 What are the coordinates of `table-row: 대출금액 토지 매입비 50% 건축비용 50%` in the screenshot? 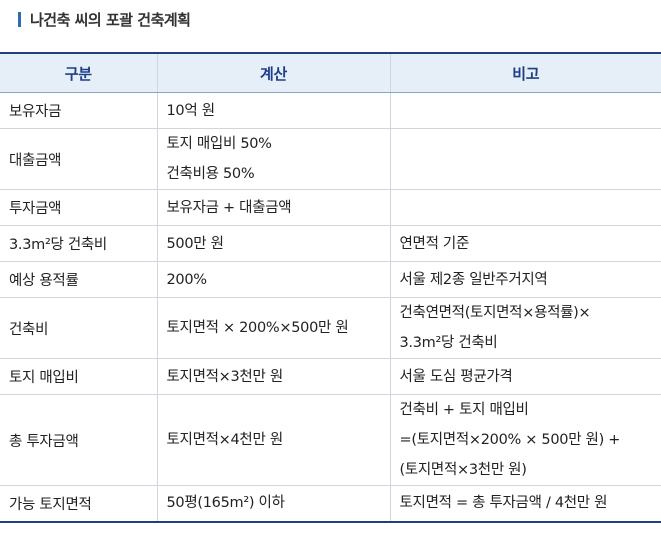 It's located at (330, 159).